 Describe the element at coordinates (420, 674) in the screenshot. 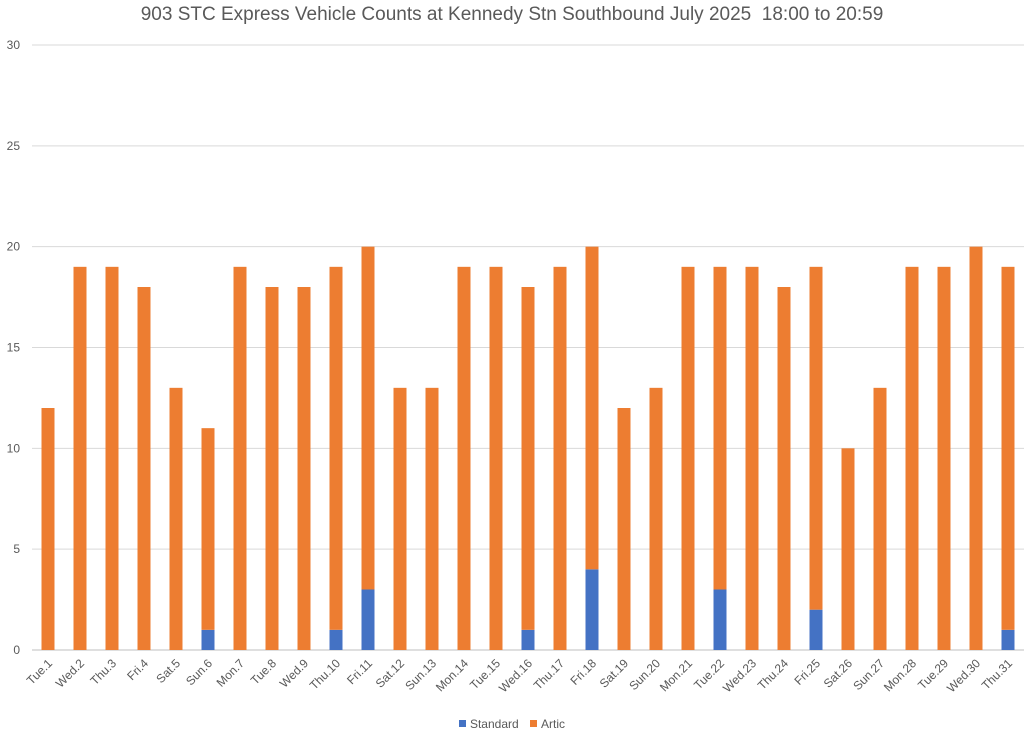

I see `x-tick-label: Sun.13` at that location.